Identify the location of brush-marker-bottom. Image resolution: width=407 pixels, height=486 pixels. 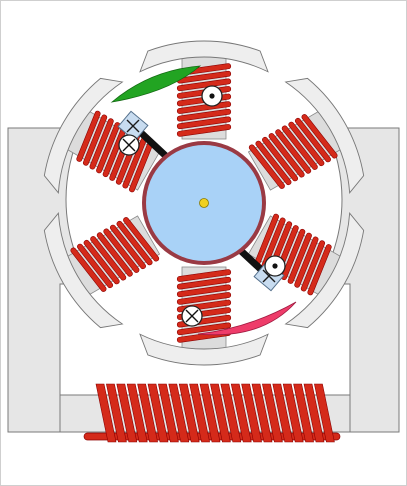
(247, 318).